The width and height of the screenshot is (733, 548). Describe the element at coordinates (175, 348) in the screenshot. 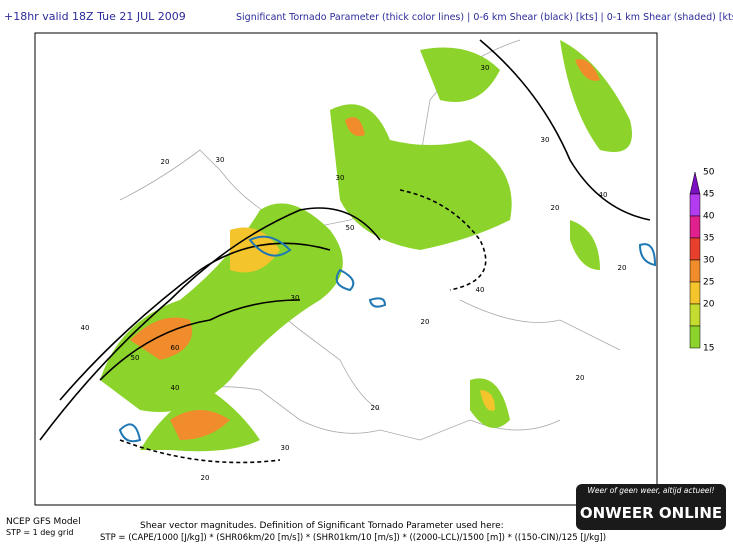

I see `contour-label: 60` at that location.